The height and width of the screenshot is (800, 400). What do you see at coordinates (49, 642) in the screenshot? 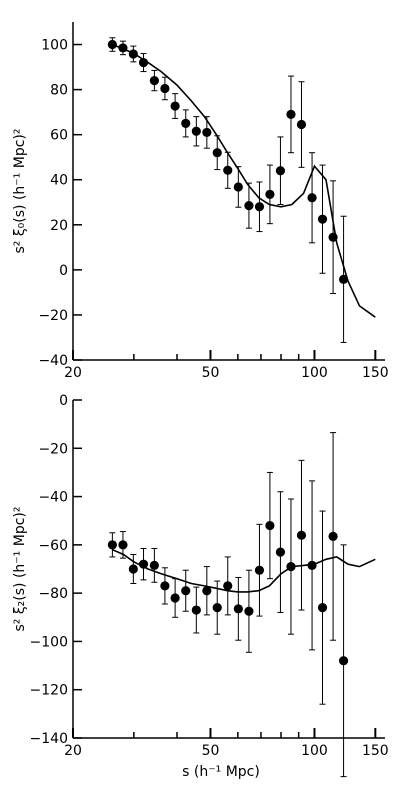
I see `y-tick-label: −100` at bounding box center [49, 642].